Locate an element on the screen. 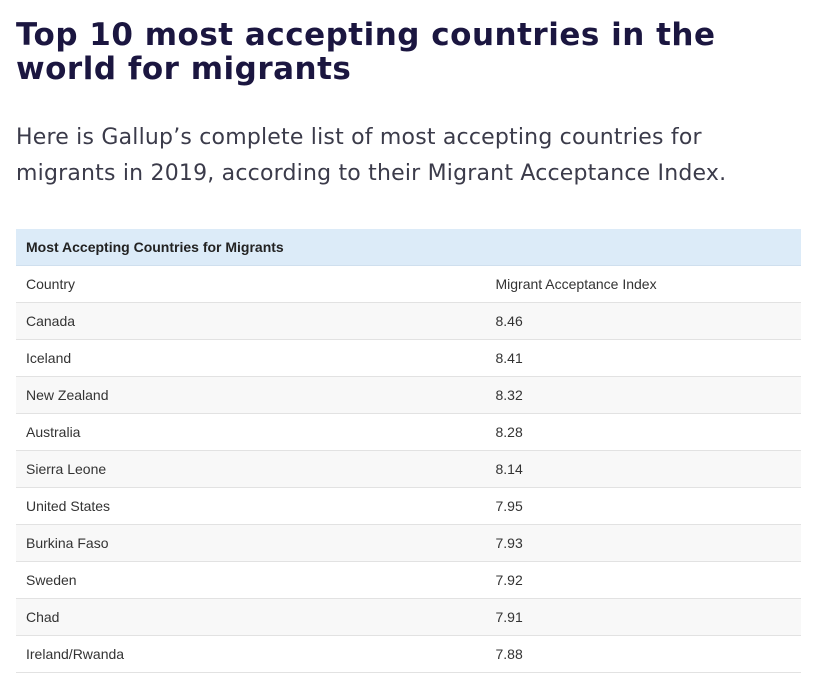 This screenshot has width=824, height=696. index-cell: 7.88 is located at coordinates (509, 653).